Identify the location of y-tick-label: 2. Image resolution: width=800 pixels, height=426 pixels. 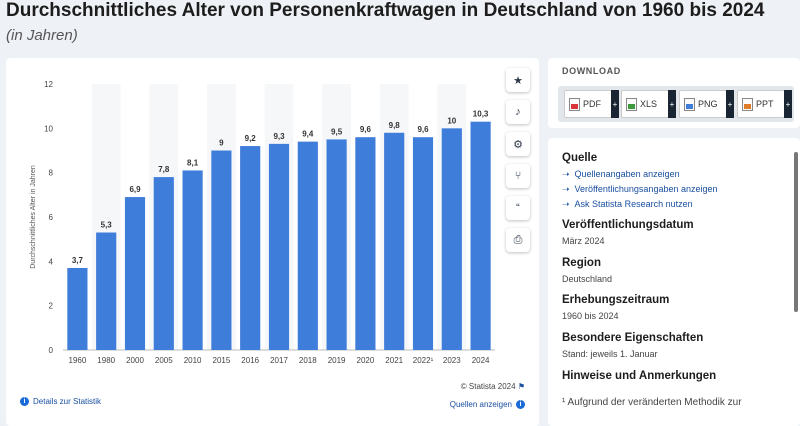
(51, 306).